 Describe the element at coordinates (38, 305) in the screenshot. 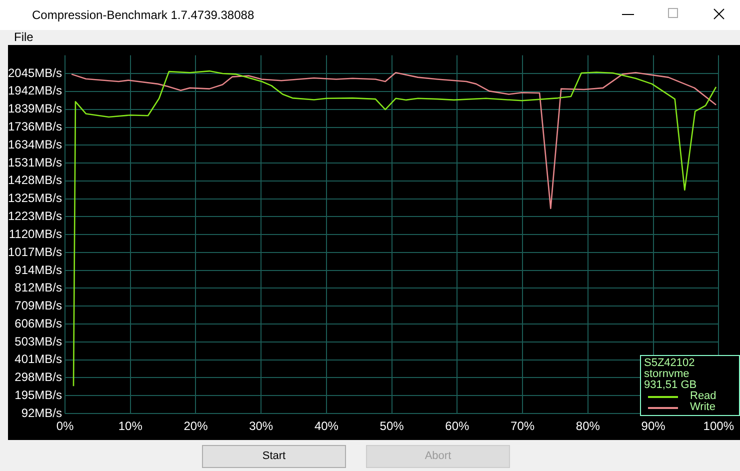

I see `y-tick-label: 709MB/s` at that location.